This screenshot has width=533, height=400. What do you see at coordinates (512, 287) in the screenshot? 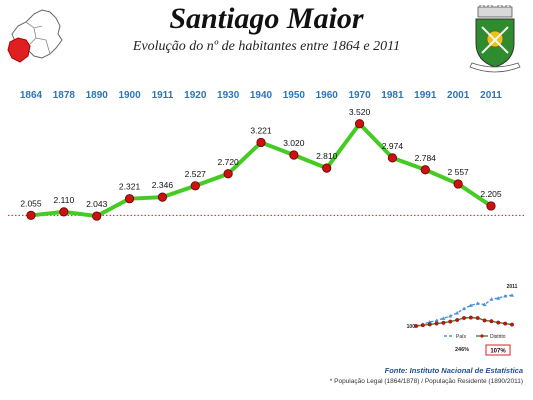
I see `mini-year-label: 2011` at bounding box center [512, 287].